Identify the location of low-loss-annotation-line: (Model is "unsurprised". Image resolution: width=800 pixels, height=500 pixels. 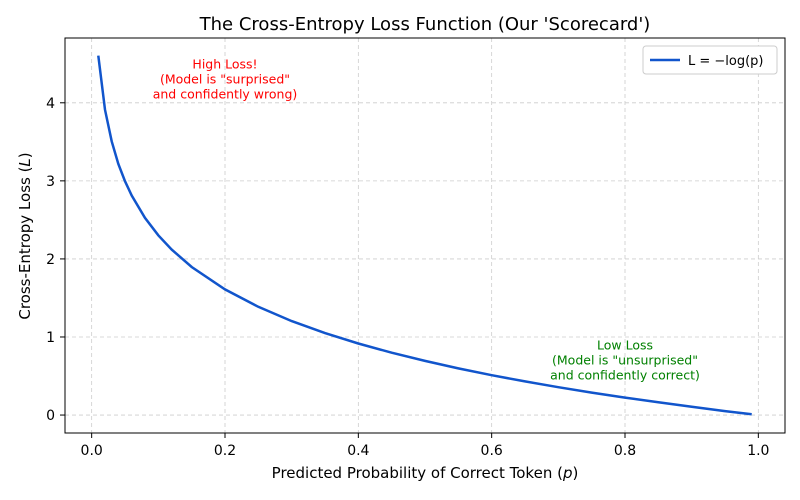
(625, 359).